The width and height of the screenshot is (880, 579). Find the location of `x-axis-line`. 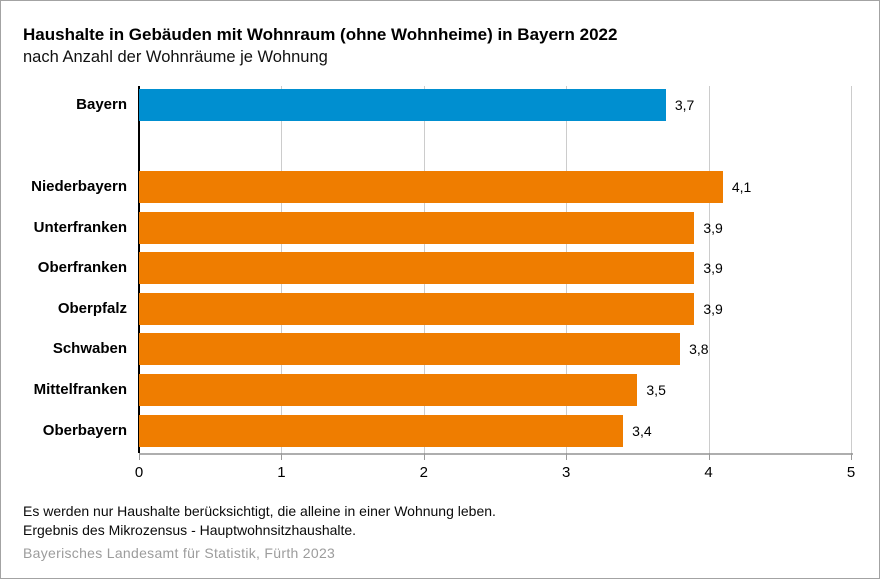

x-axis-line is located at coordinates (496, 454).